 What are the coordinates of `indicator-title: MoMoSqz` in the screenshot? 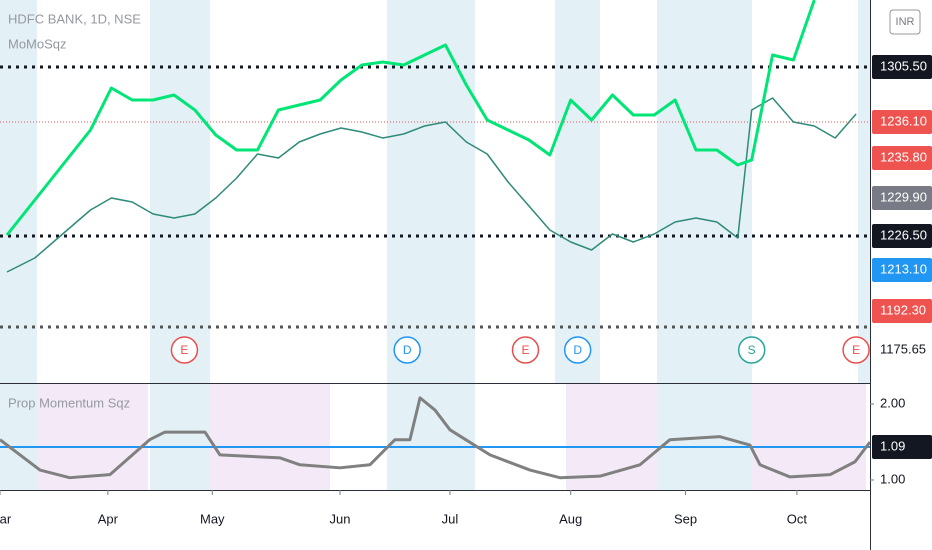 It's located at (37, 43).